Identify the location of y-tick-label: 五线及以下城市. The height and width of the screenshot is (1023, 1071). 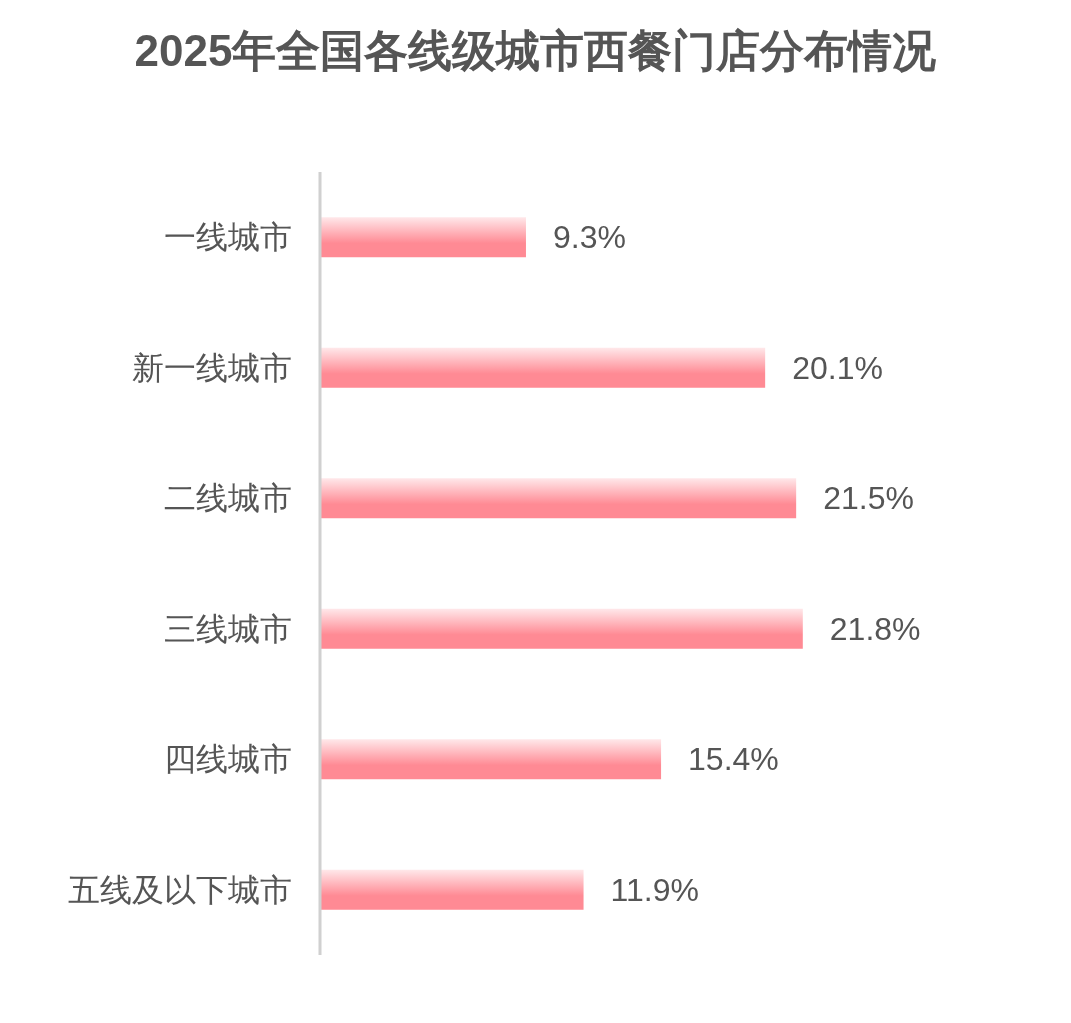
(180, 889).